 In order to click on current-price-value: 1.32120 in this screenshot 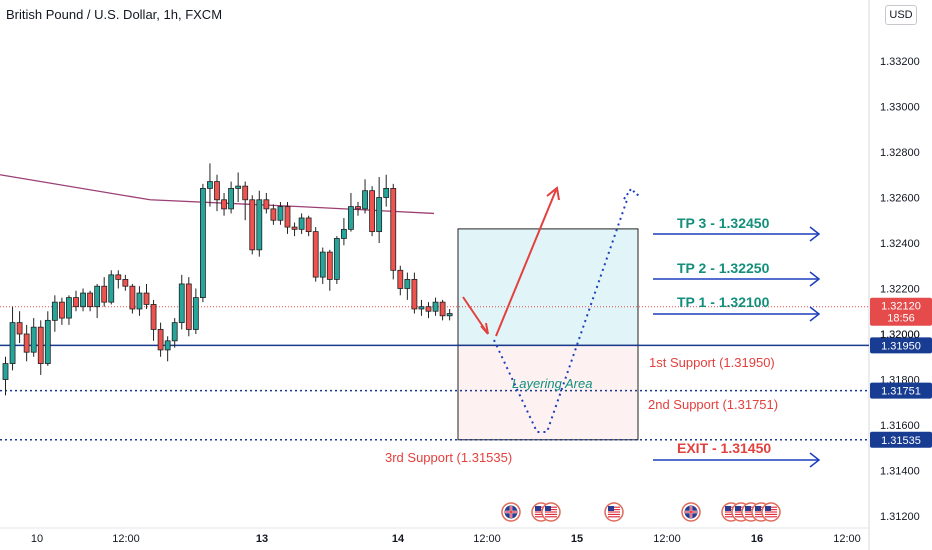, I will do `click(901, 307)`.